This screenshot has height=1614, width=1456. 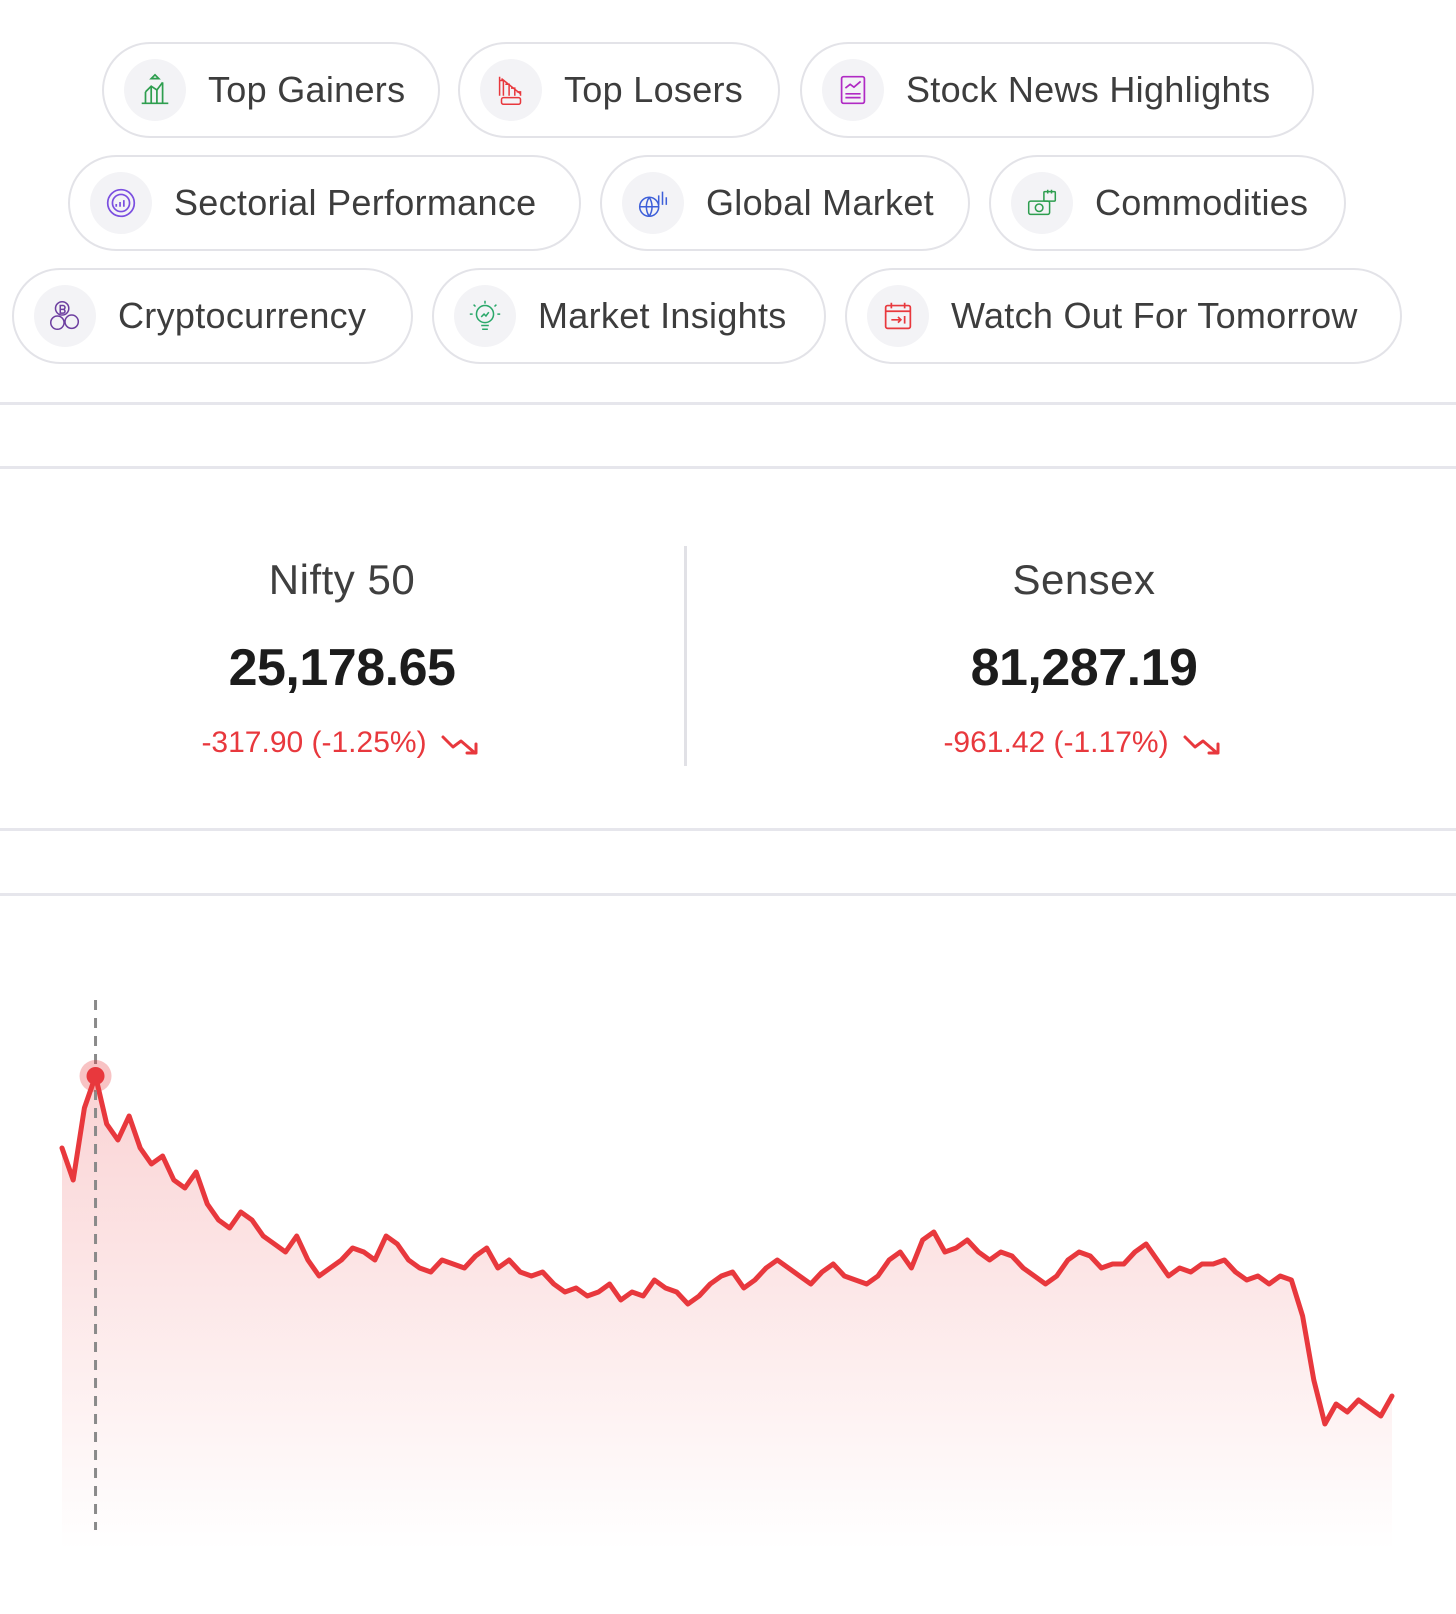 What do you see at coordinates (654, 89) in the screenshot?
I see `chip-label: Top Losers` at bounding box center [654, 89].